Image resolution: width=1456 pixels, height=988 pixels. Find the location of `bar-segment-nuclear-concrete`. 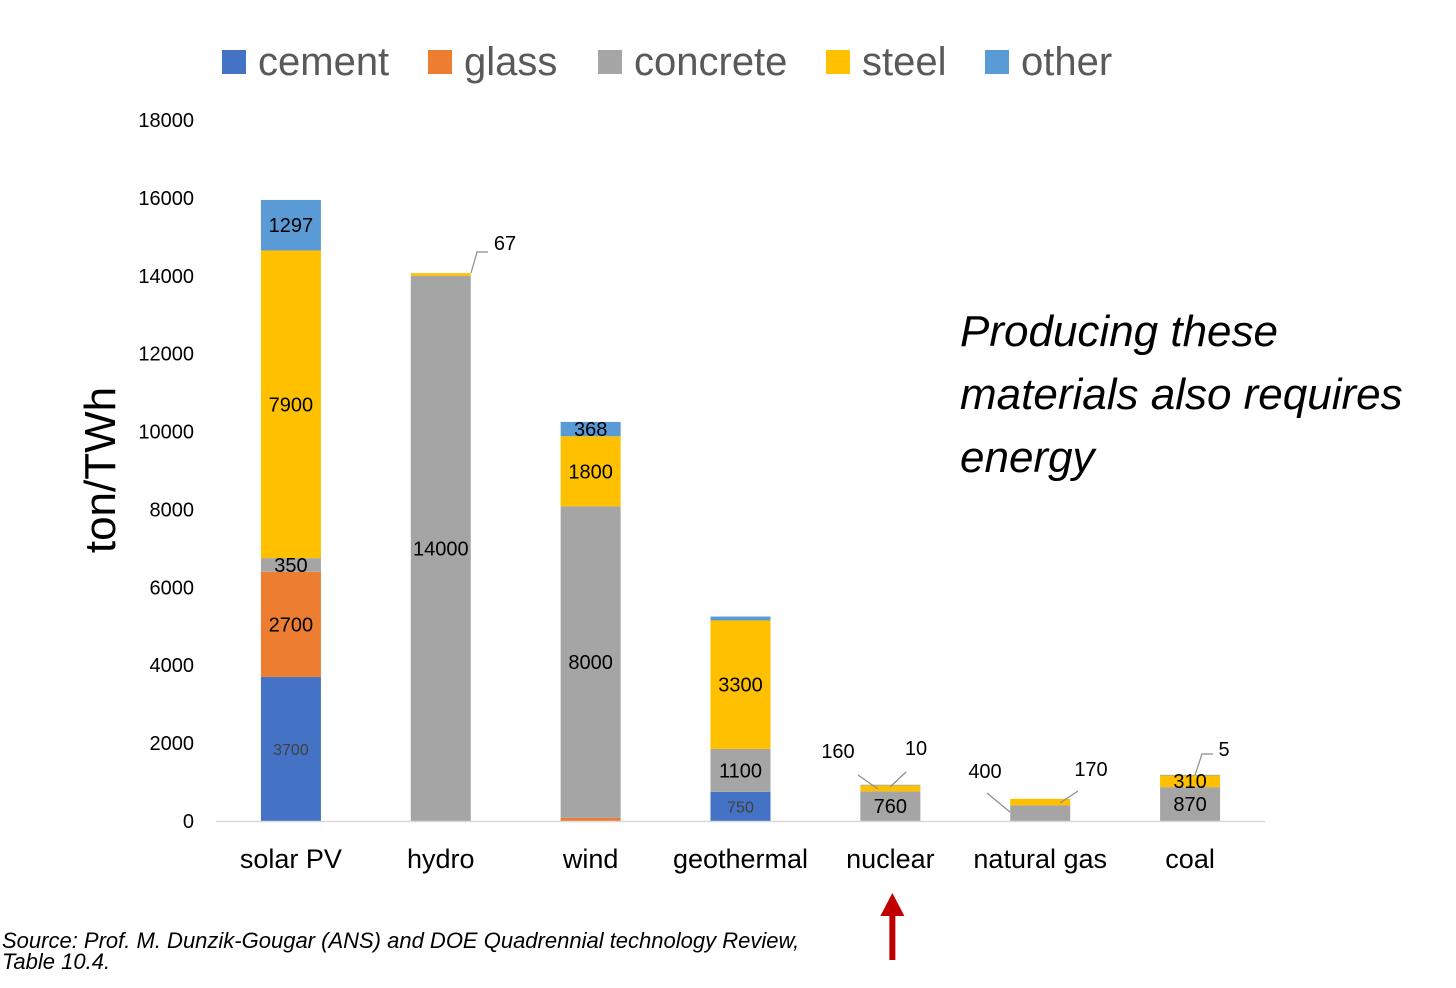

bar-segment-nuclear-concrete is located at coordinates (890, 806).